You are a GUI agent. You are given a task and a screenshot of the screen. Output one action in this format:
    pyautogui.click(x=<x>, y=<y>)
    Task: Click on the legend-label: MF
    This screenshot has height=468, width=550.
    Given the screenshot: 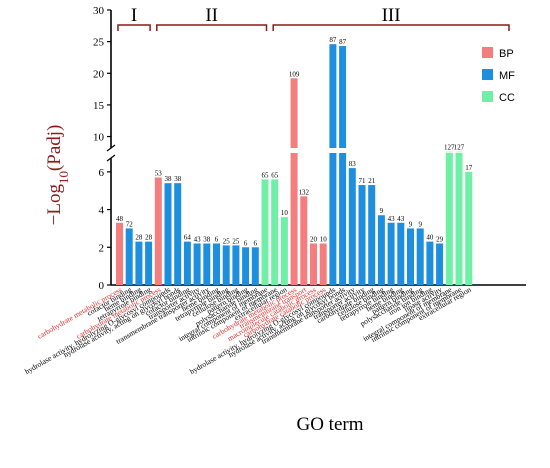 What is the action you would take?
    pyautogui.click(x=507, y=76)
    